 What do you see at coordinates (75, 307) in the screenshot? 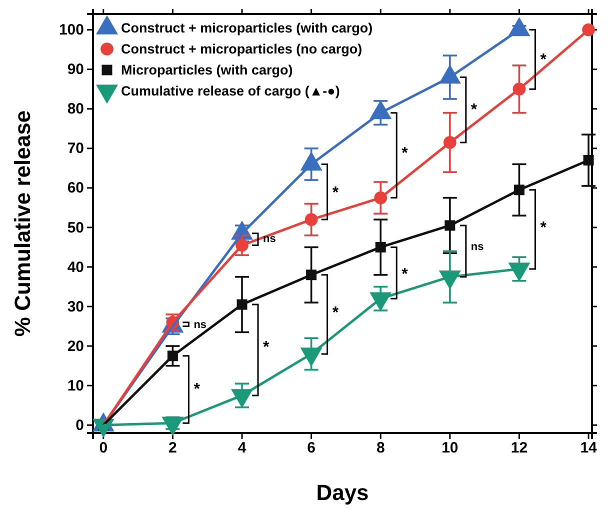
I see `y-tick-label: 30` at bounding box center [75, 307].